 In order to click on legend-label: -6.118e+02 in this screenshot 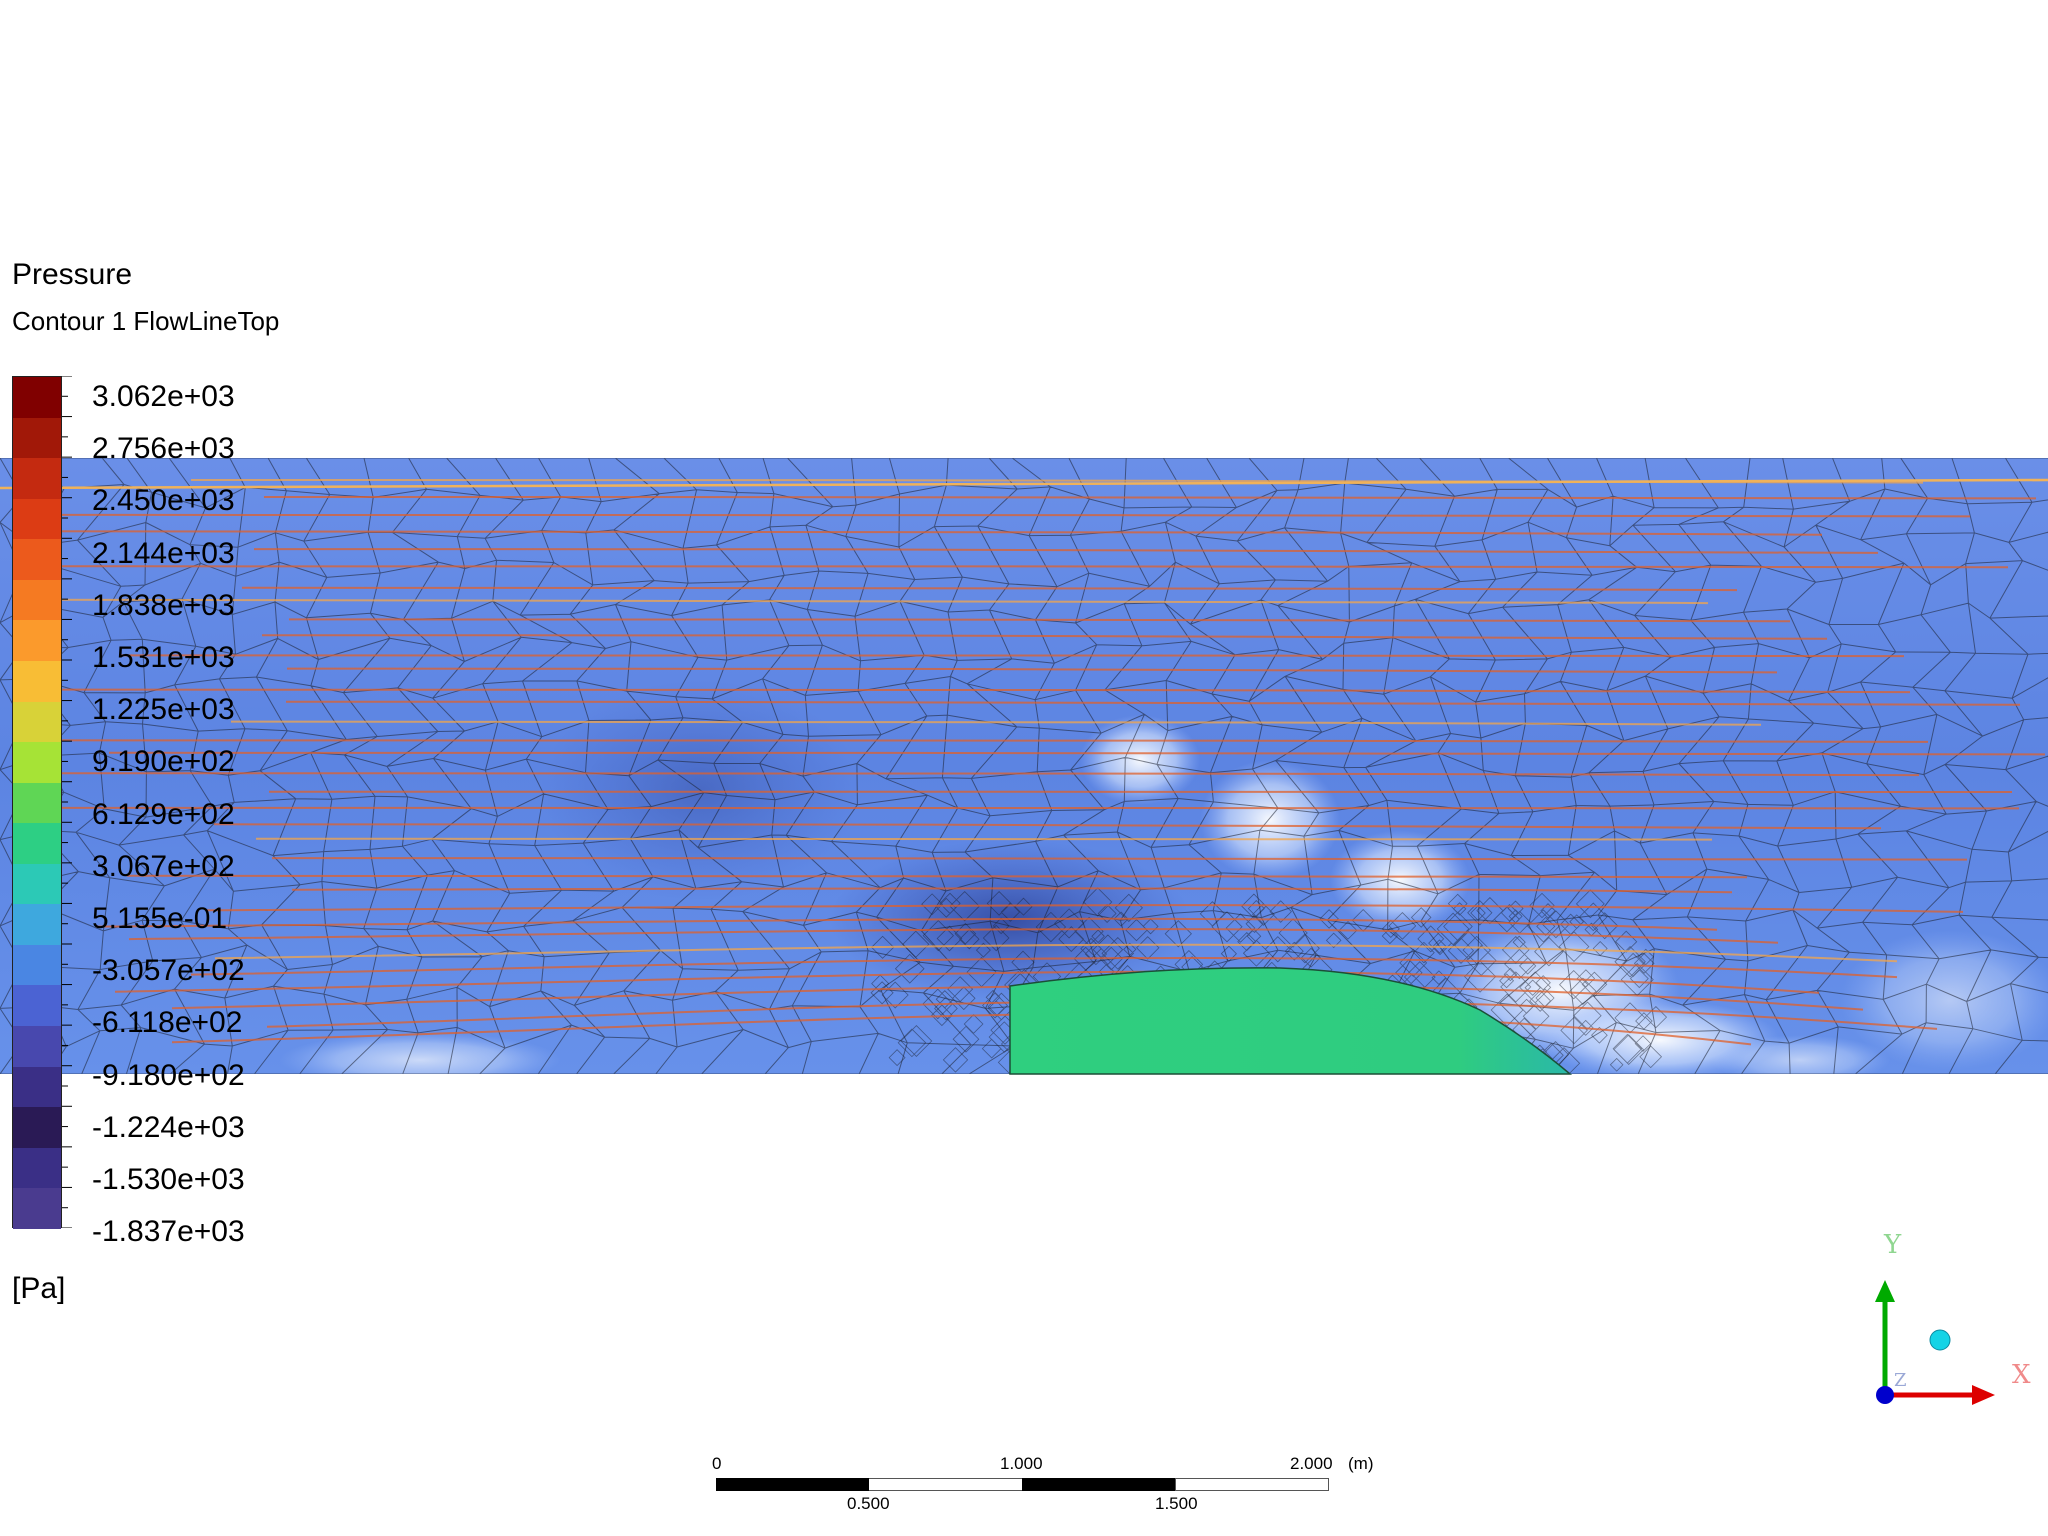, I will do `click(167, 1023)`.